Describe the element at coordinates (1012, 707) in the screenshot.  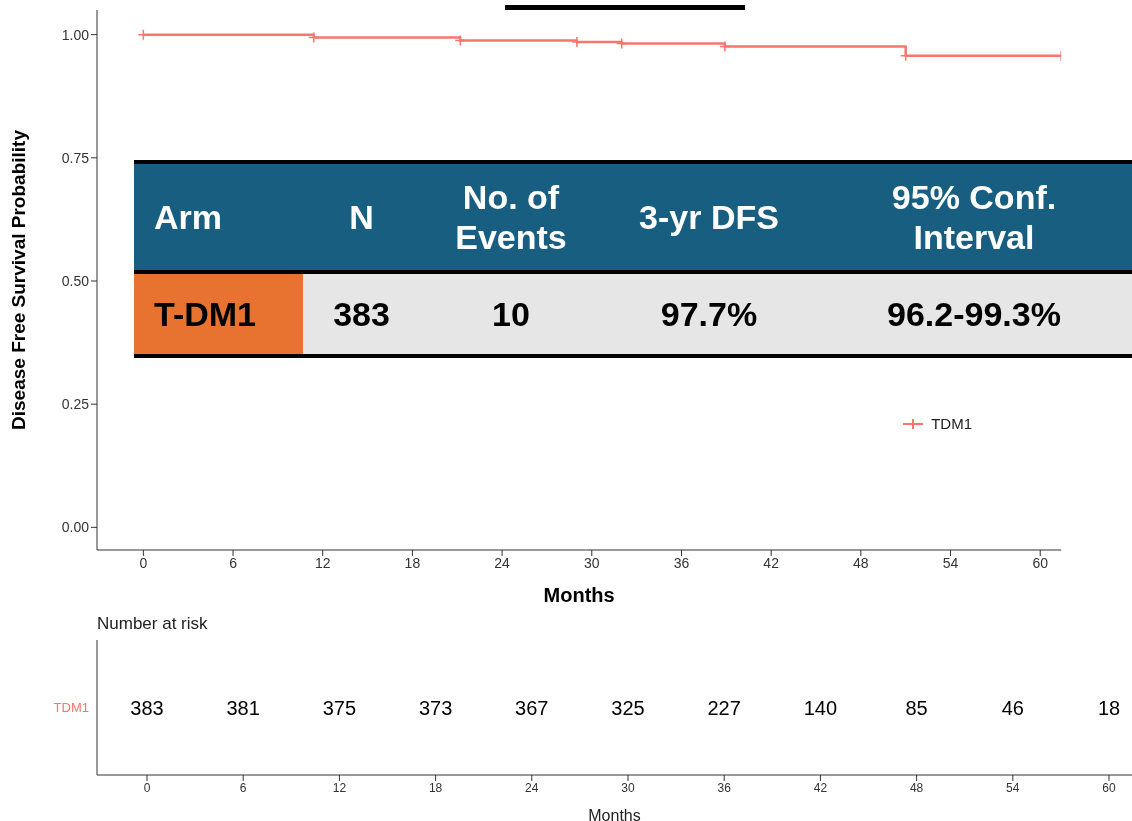
I see `data-label: 46` at that location.